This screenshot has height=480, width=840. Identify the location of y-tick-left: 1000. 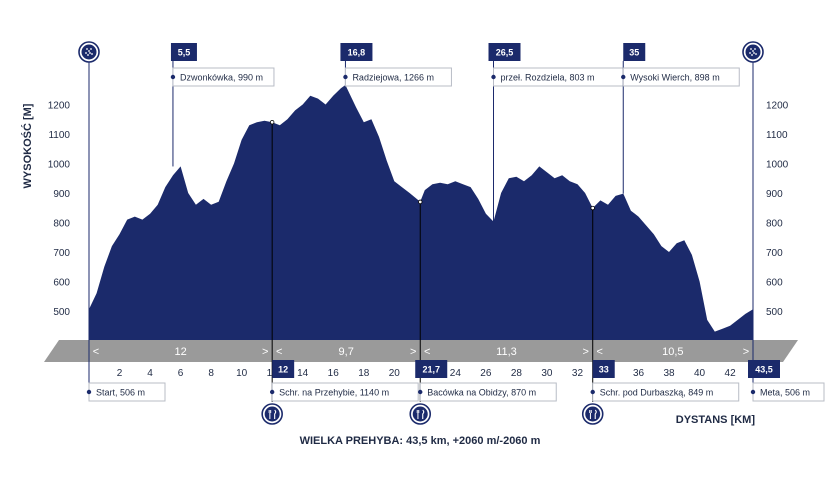
(59, 165).